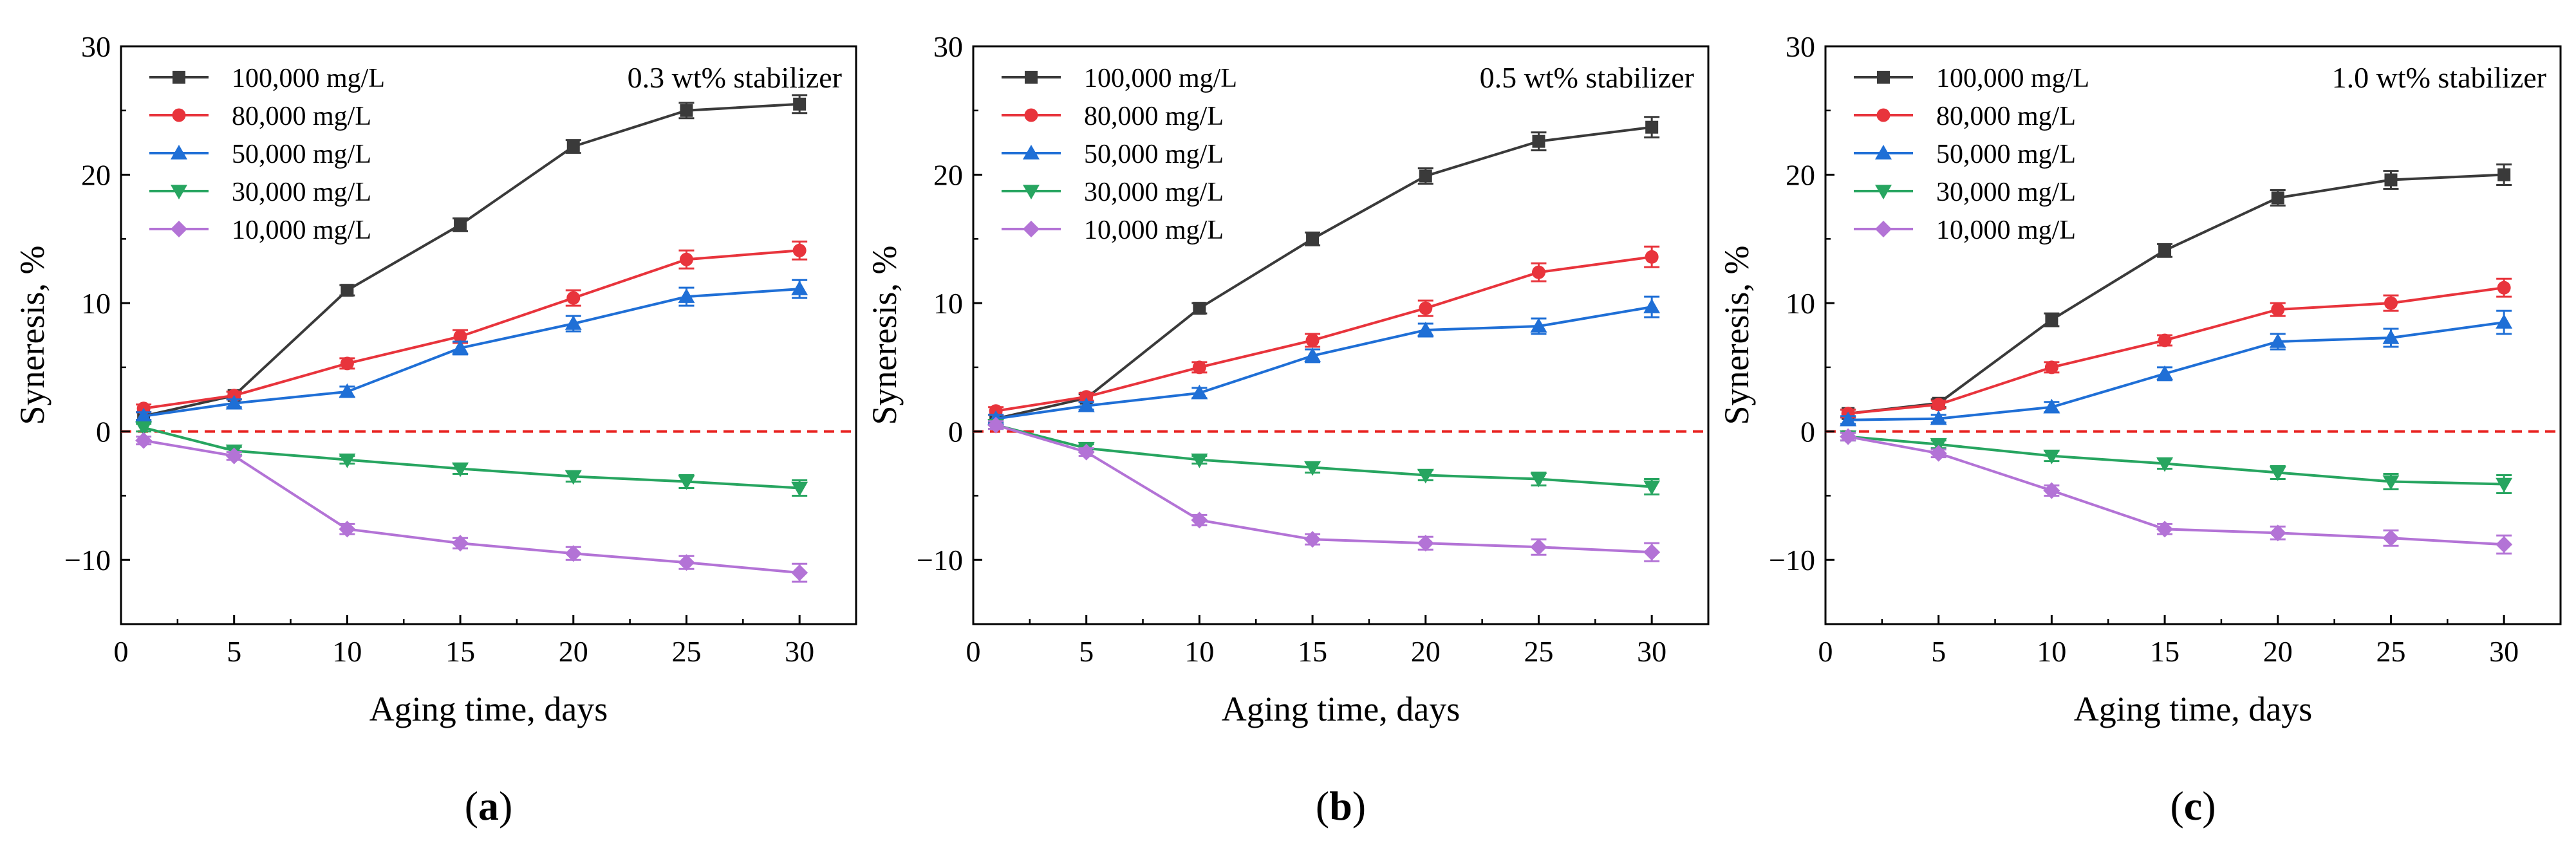 The image size is (2576, 848). What do you see at coordinates (489, 806) in the screenshot?
I see `panel-label: (a)` at bounding box center [489, 806].